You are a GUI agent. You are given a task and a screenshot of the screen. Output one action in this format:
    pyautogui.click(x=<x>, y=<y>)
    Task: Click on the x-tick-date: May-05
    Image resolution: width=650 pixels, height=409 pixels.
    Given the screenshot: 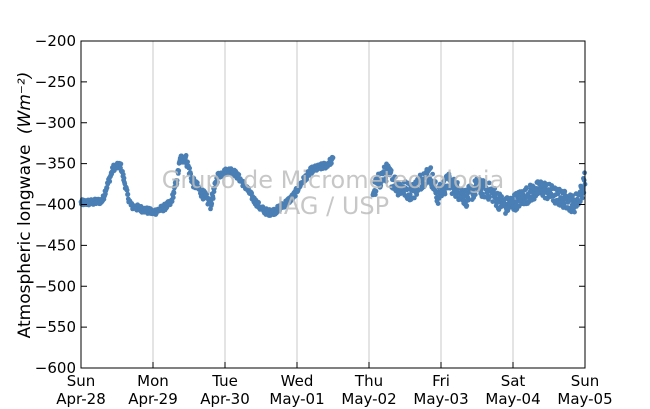 What is the action you would take?
    pyautogui.click(x=584, y=399)
    